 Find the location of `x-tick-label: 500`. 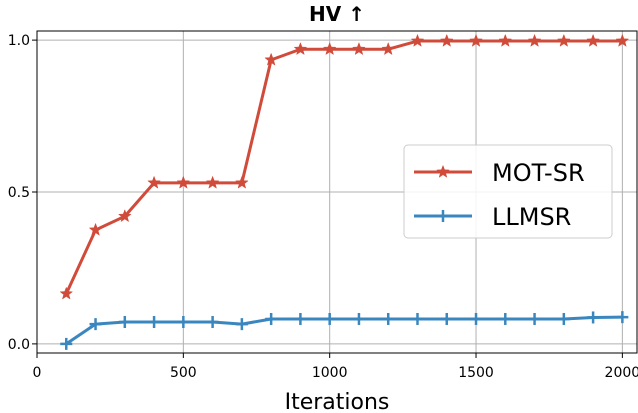

x-tick-label: 500 is located at coordinates (183, 373).